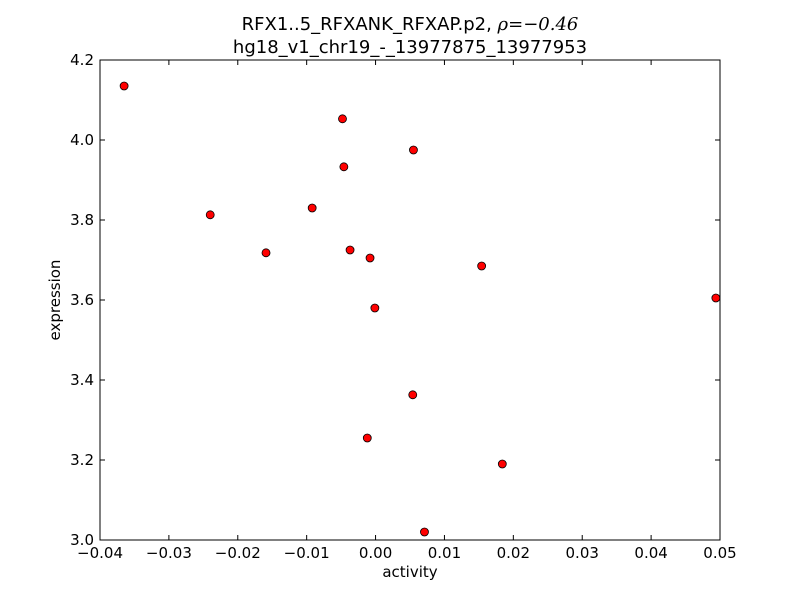  Describe the element at coordinates (82, 460) in the screenshot. I see `y-tick-label: 3.2` at that location.